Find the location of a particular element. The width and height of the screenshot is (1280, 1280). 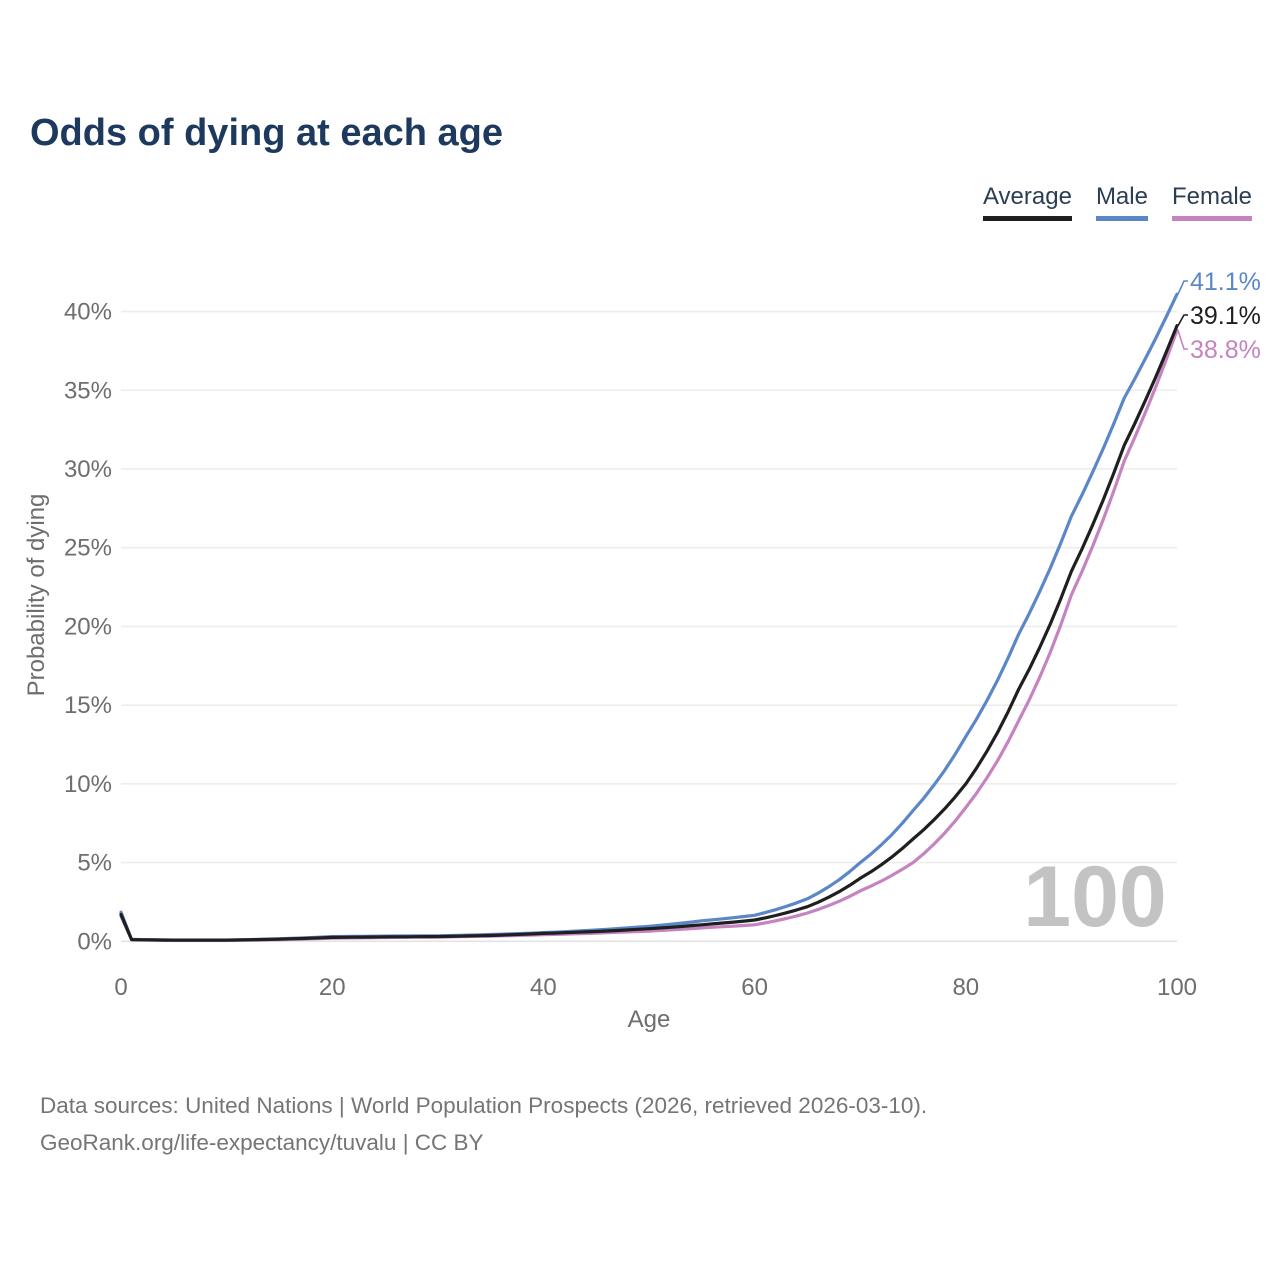

y-tick-label: 0% is located at coordinates (94, 941).